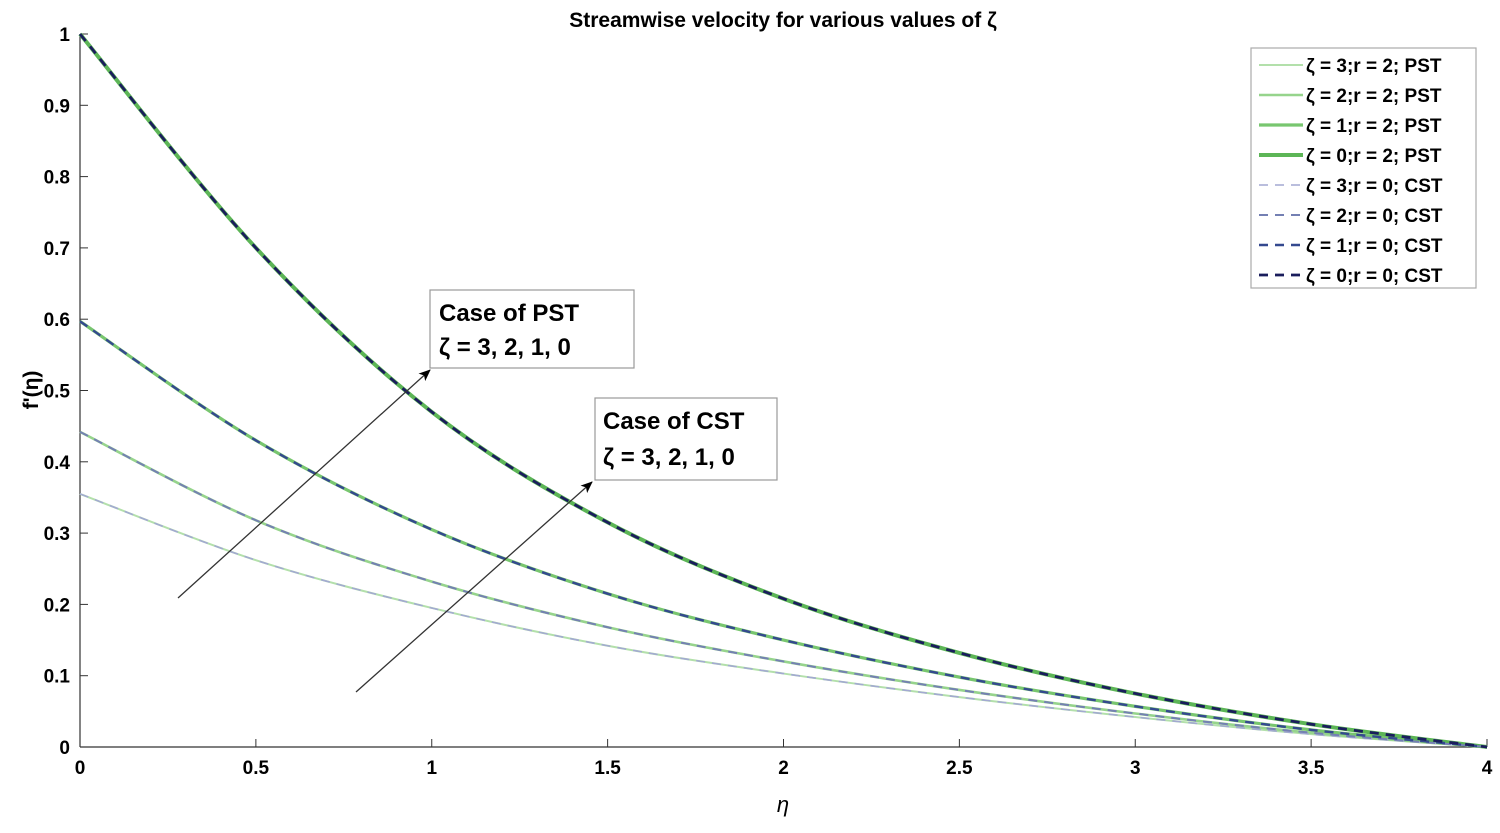 The image size is (1500, 833). I want to click on legend-box, so click(1363, 168).